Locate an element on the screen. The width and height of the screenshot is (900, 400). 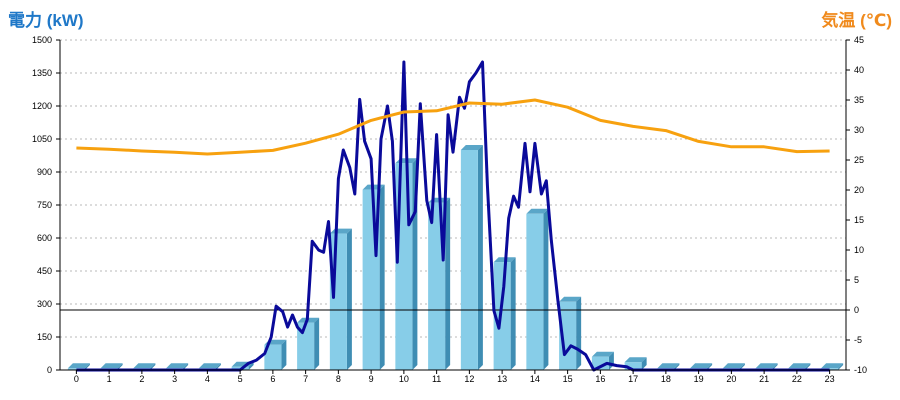
x-tick-label: 6 is located at coordinates (272, 379).